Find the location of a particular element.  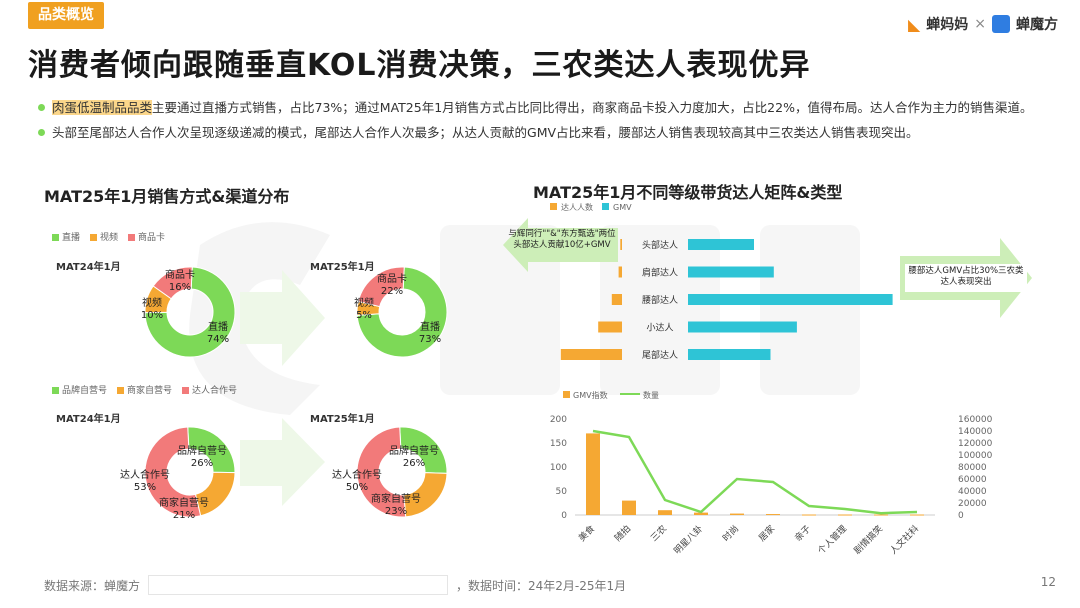

legend-label: 达人人数 is located at coordinates (577, 207).